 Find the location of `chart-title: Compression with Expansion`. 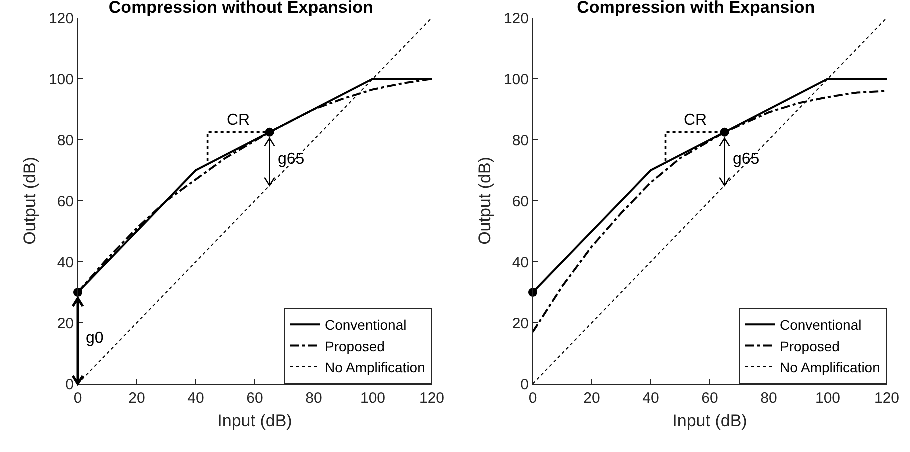

chart-title: Compression with Expansion is located at coordinates (696, 8).